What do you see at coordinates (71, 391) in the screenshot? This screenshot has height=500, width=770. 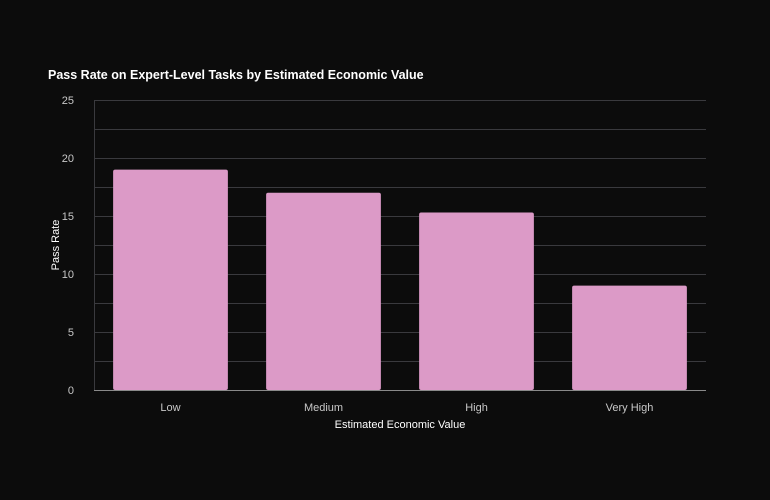 I see `y-tick-label: 0` at bounding box center [71, 391].